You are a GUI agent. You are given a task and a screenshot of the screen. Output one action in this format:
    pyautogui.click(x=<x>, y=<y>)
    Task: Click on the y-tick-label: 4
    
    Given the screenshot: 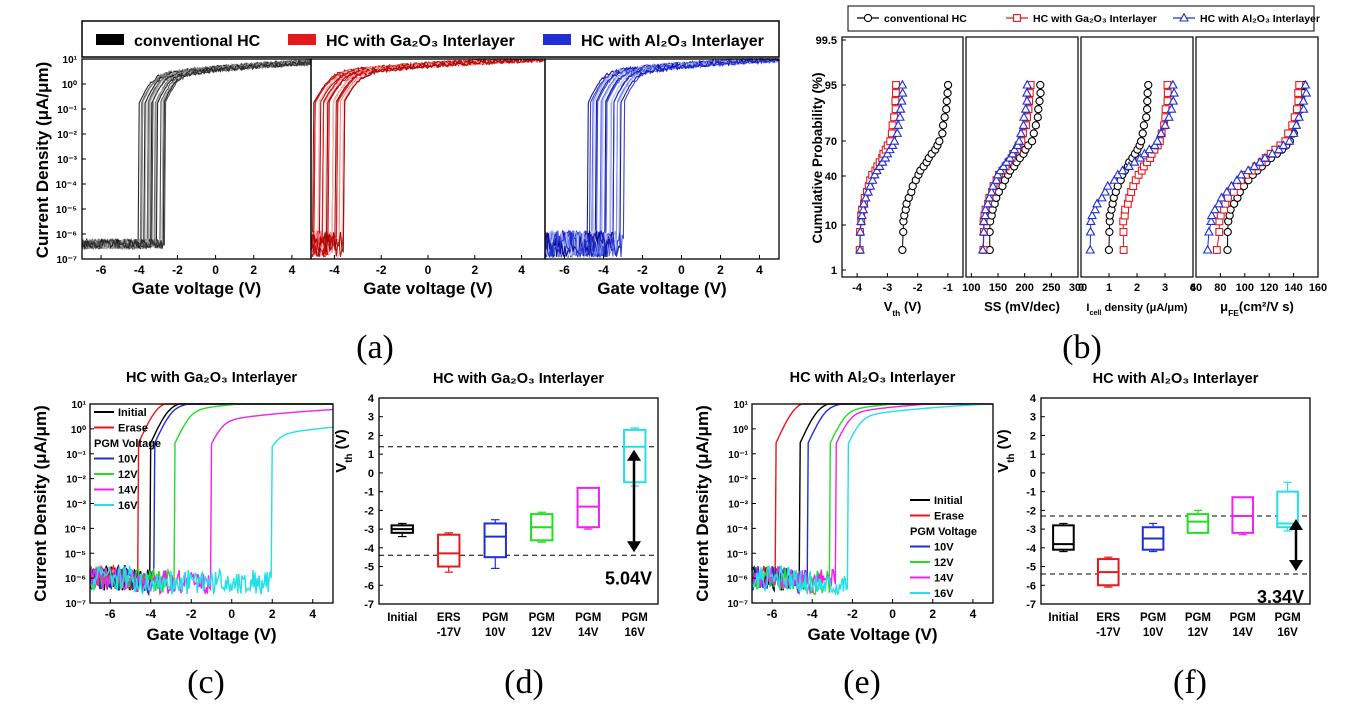 What is the action you would take?
    pyautogui.click(x=371, y=399)
    